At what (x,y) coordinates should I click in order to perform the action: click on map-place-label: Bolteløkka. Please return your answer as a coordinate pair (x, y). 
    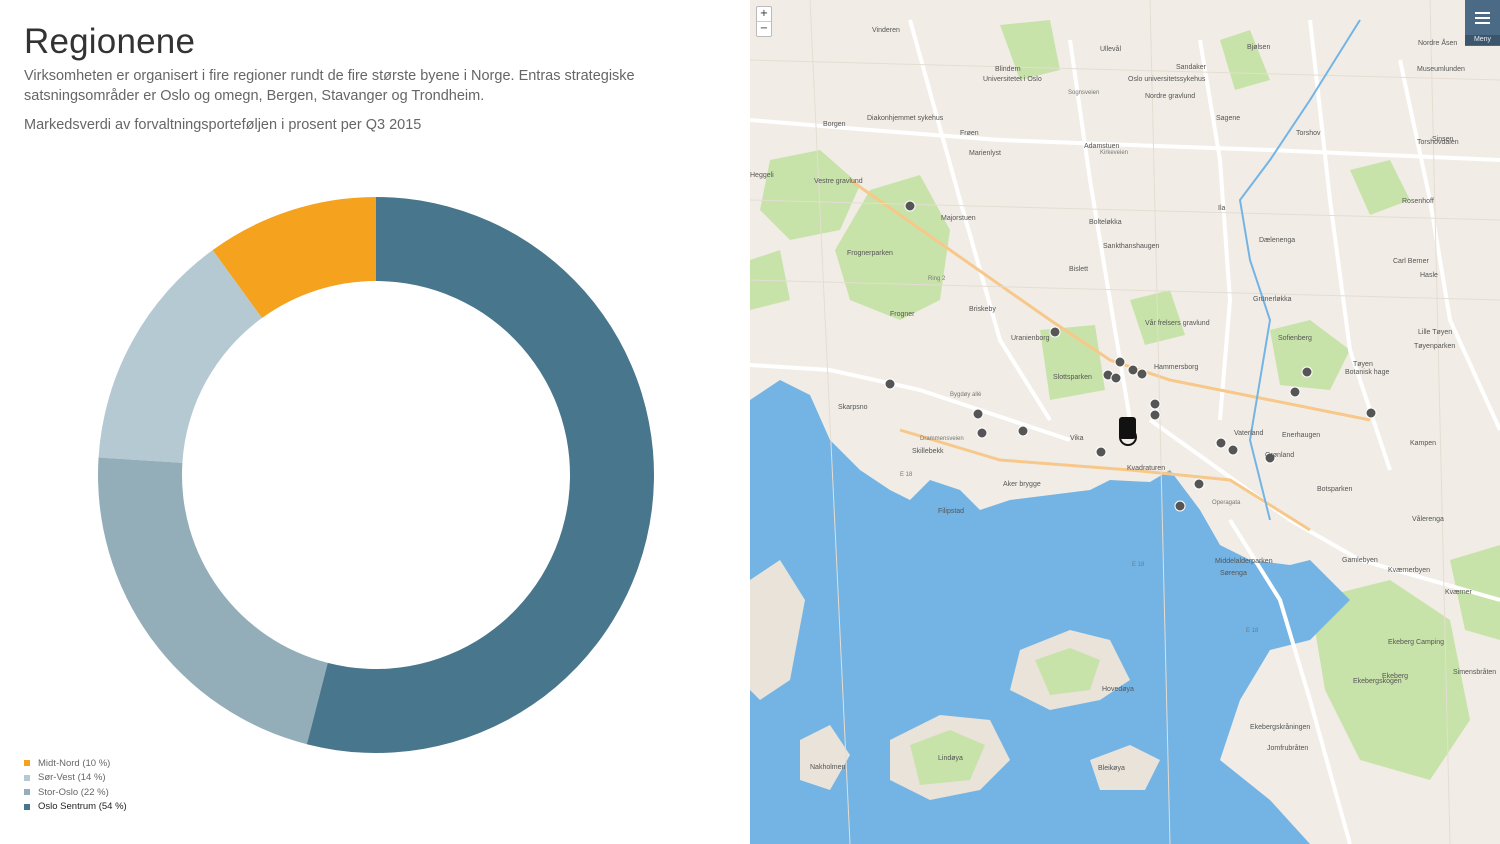
    Looking at the image, I should click on (1105, 222).